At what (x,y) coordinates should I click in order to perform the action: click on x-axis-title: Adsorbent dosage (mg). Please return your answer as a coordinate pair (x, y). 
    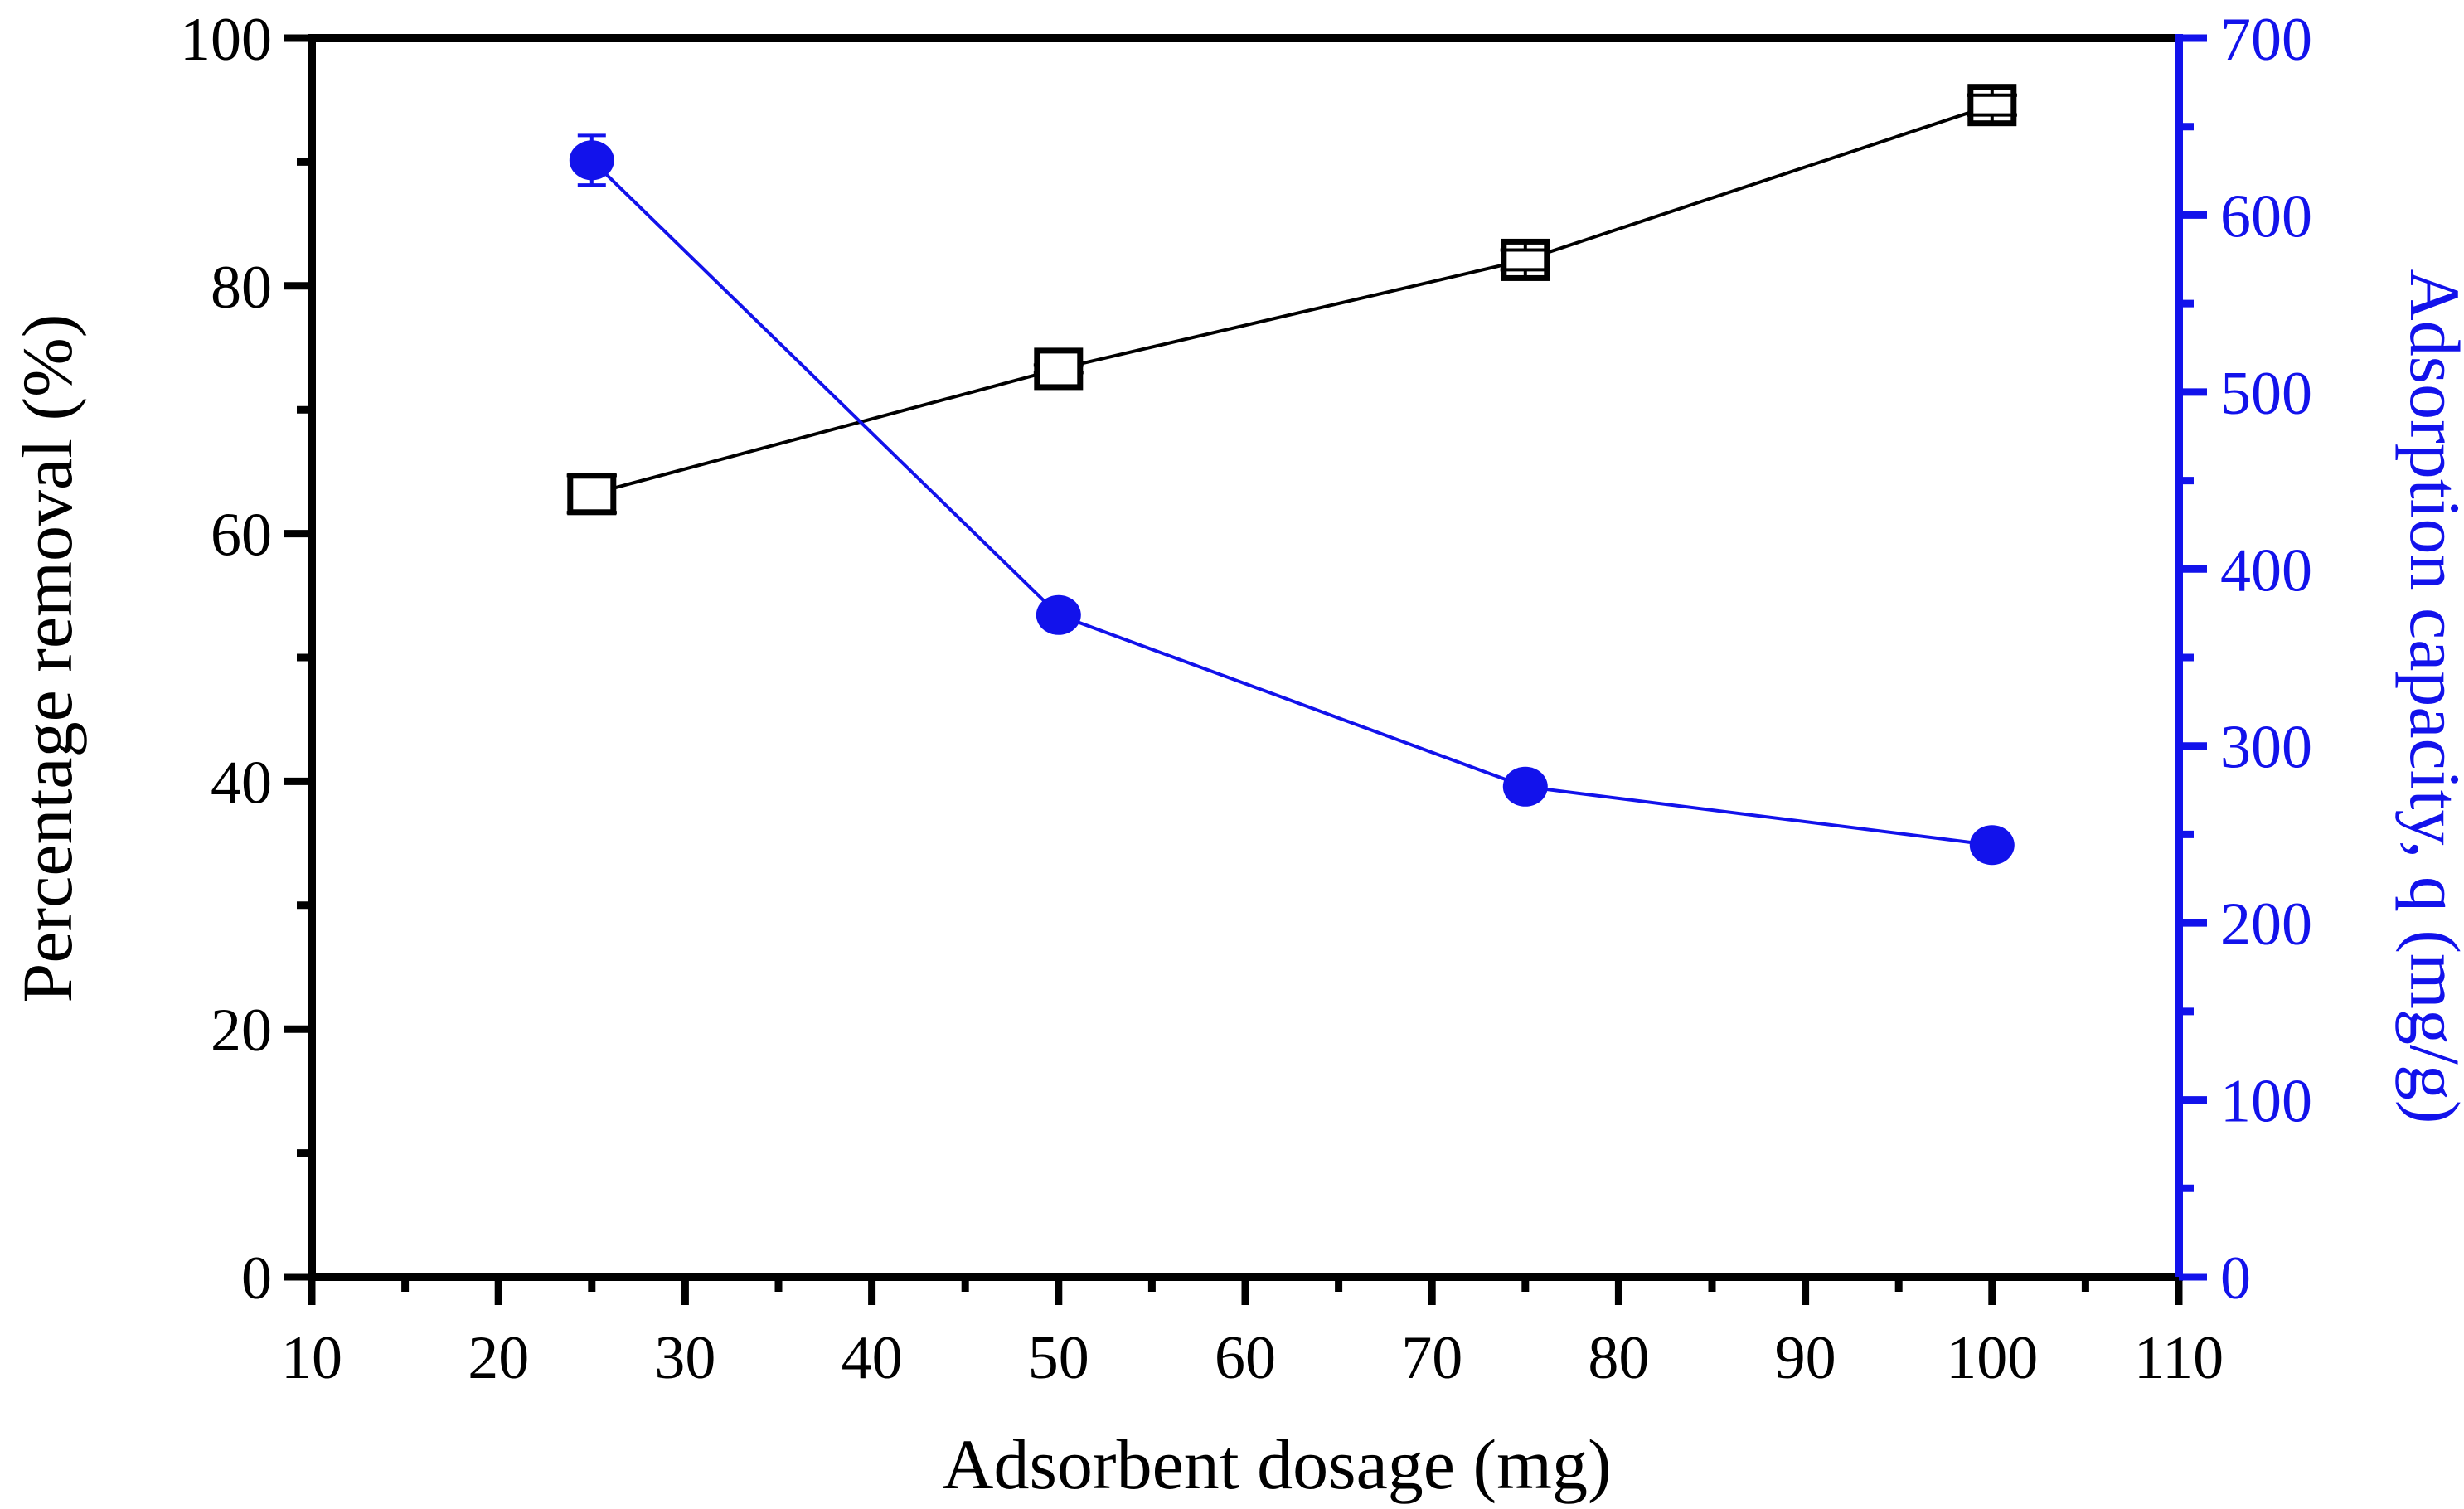
    Looking at the image, I should click on (1276, 1464).